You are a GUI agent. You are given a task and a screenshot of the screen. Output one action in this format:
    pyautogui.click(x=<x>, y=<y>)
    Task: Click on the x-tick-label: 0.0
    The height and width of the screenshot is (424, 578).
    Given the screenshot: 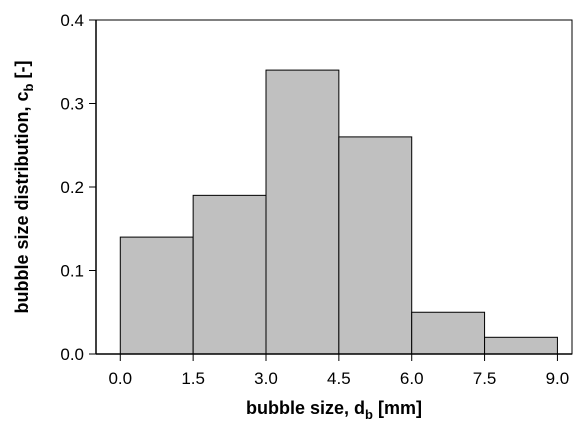 What is the action you would take?
    pyautogui.click(x=120, y=378)
    